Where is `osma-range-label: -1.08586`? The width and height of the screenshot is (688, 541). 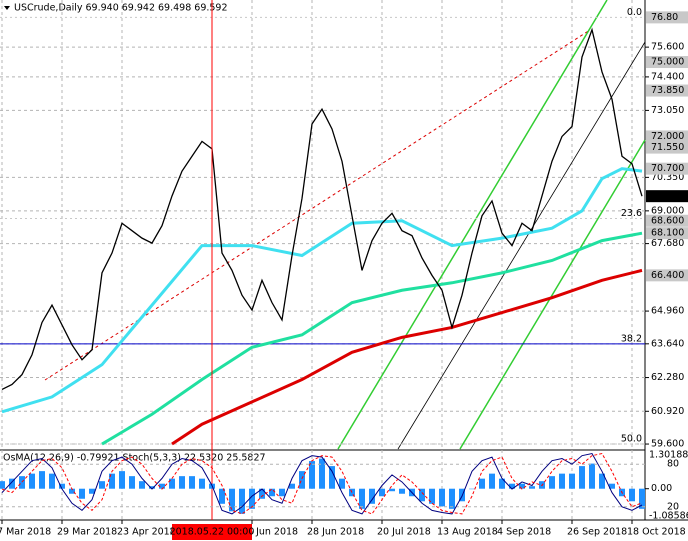 osma-range-label: -1.08586 is located at coordinates (668, 516).